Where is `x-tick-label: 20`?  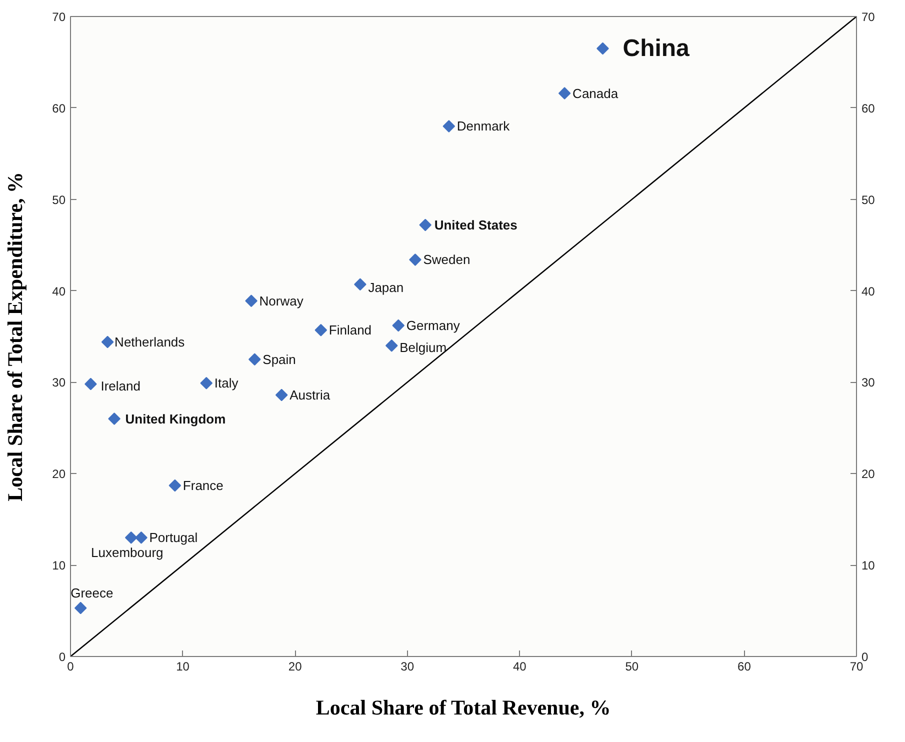 x-tick-label: 20 is located at coordinates (295, 667).